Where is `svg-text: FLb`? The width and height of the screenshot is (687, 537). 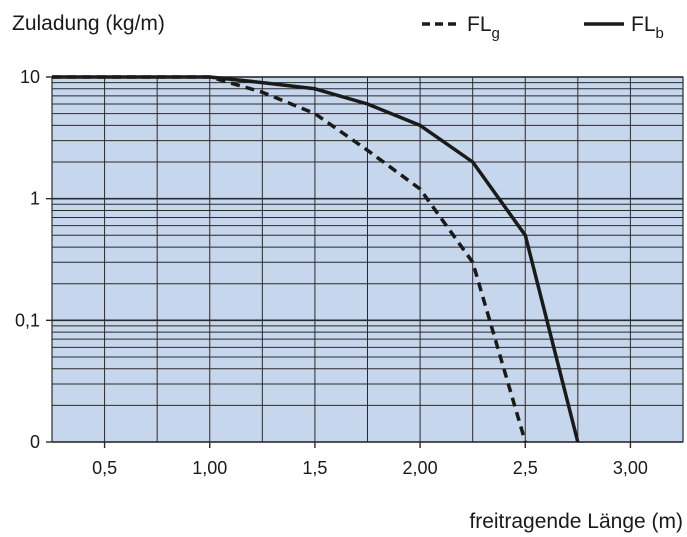 svg-text: FLb is located at coordinates (647, 27).